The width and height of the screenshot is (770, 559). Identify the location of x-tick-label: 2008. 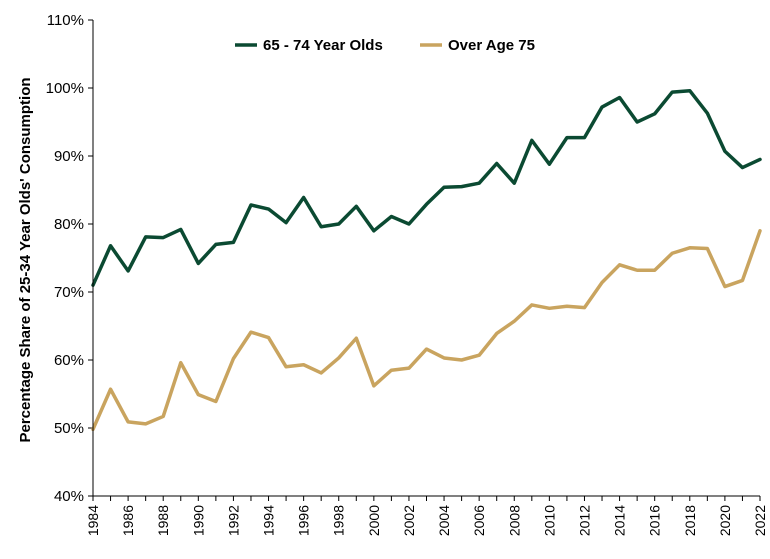
(514, 520).